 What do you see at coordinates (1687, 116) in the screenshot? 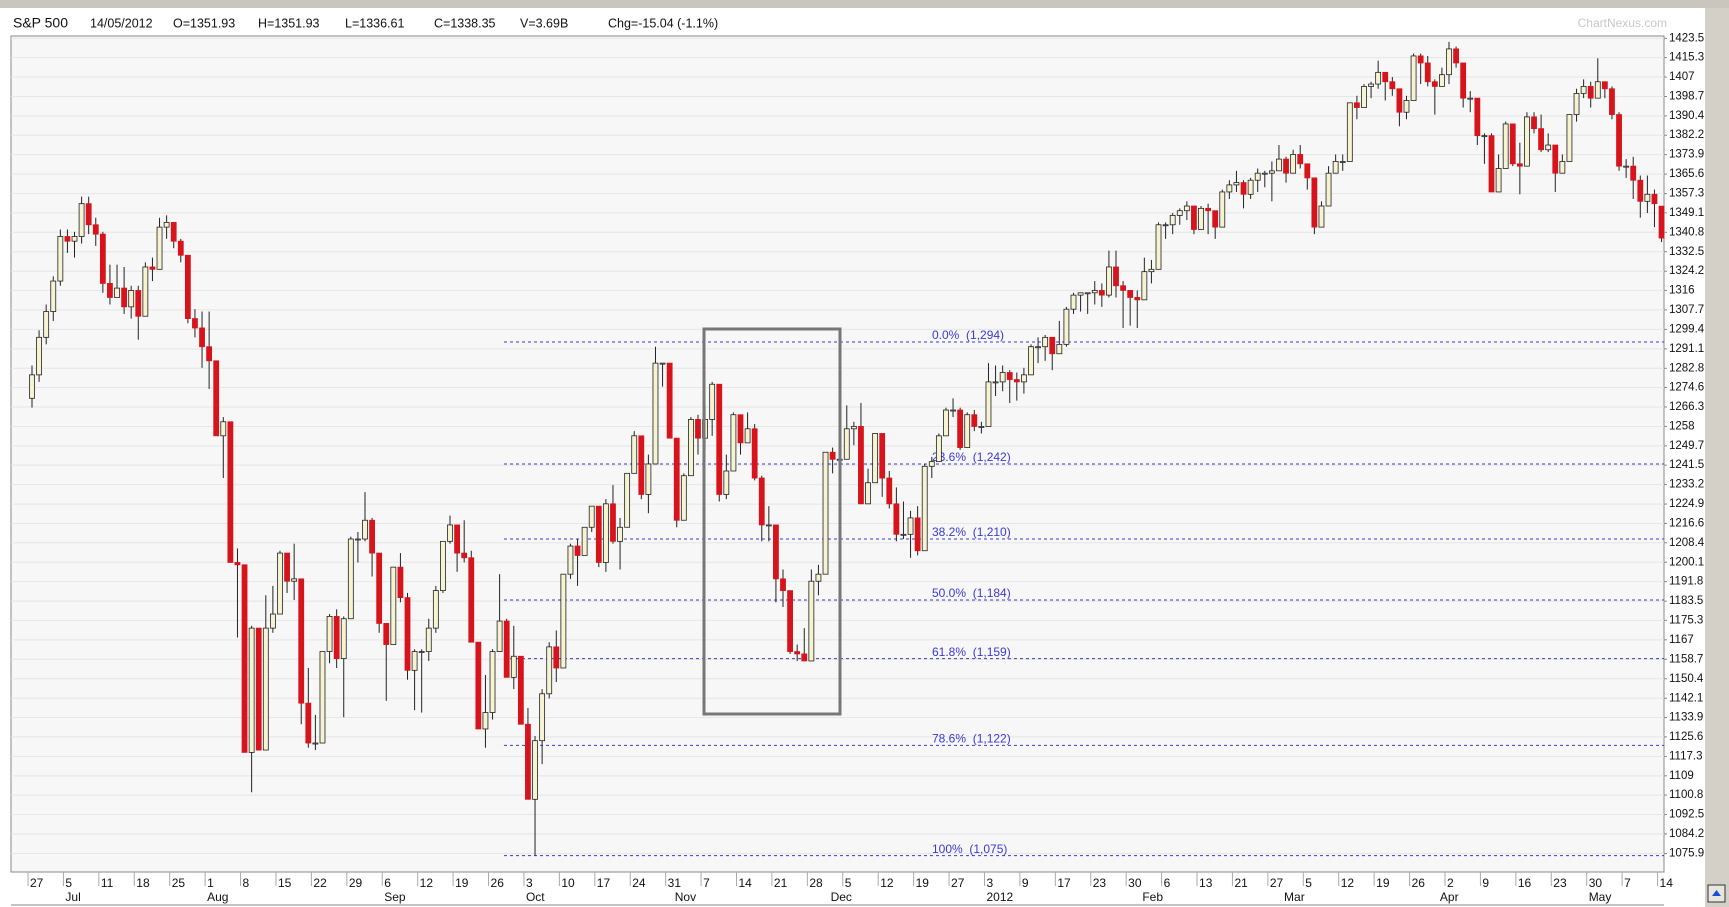
I see `y-tick-label: 1390.4` at bounding box center [1687, 116].